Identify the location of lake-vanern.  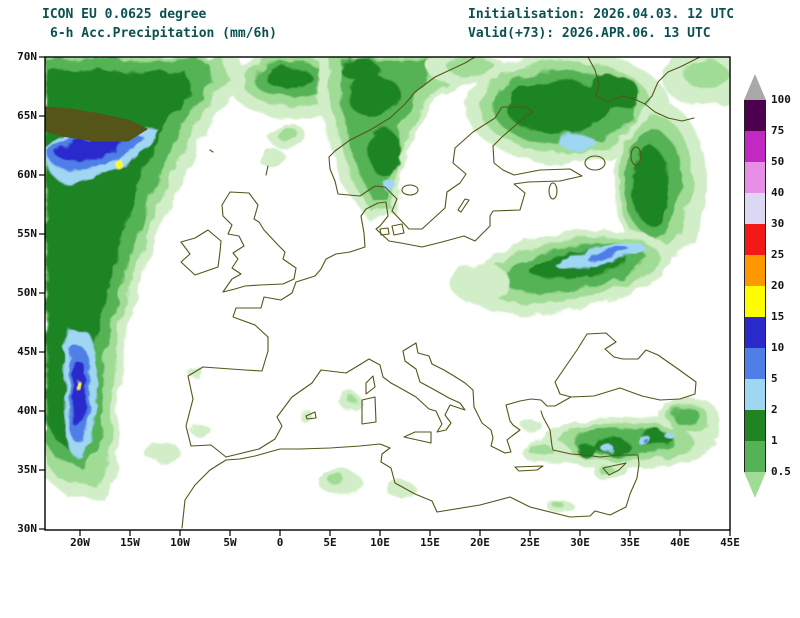
(410, 190).